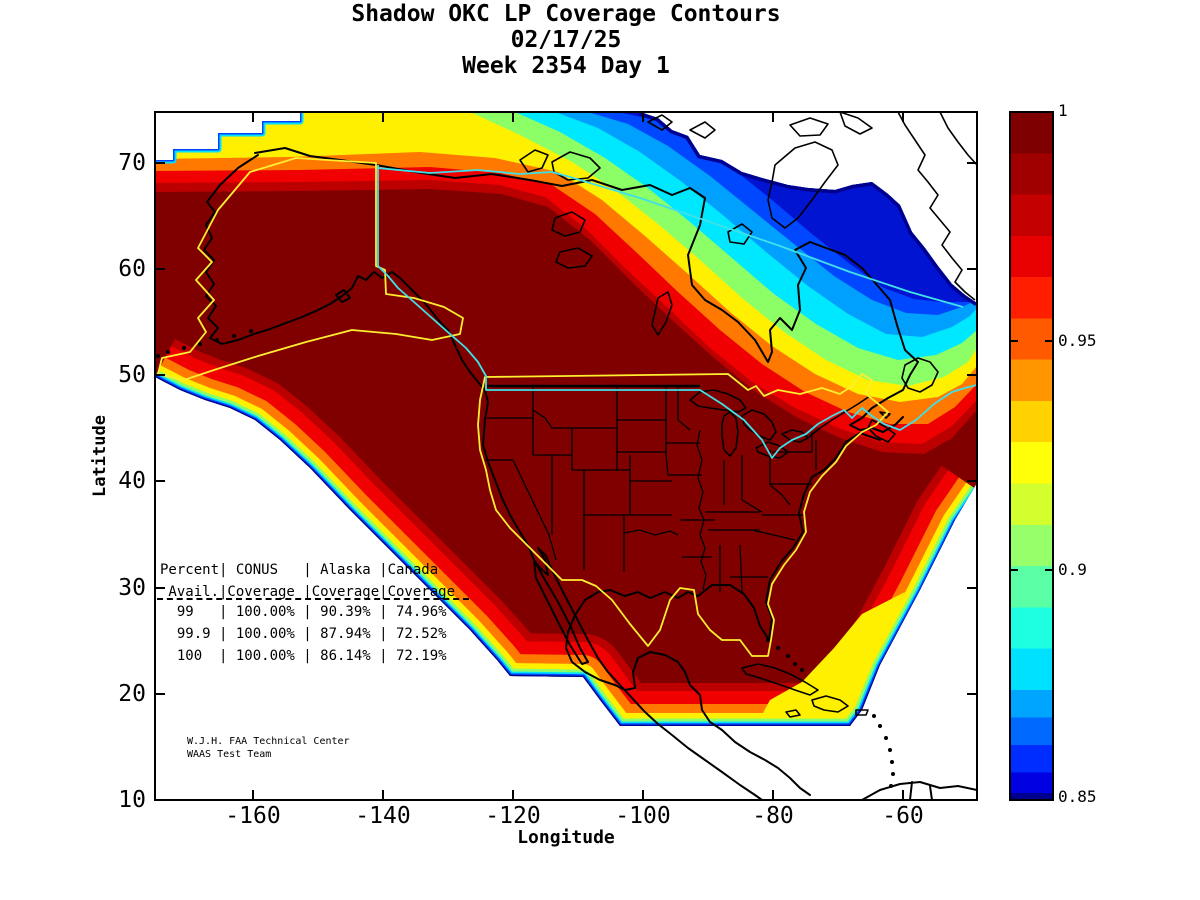 This screenshot has height=900, width=1200. I want to click on y-tick-60: 60, so click(132, 269).